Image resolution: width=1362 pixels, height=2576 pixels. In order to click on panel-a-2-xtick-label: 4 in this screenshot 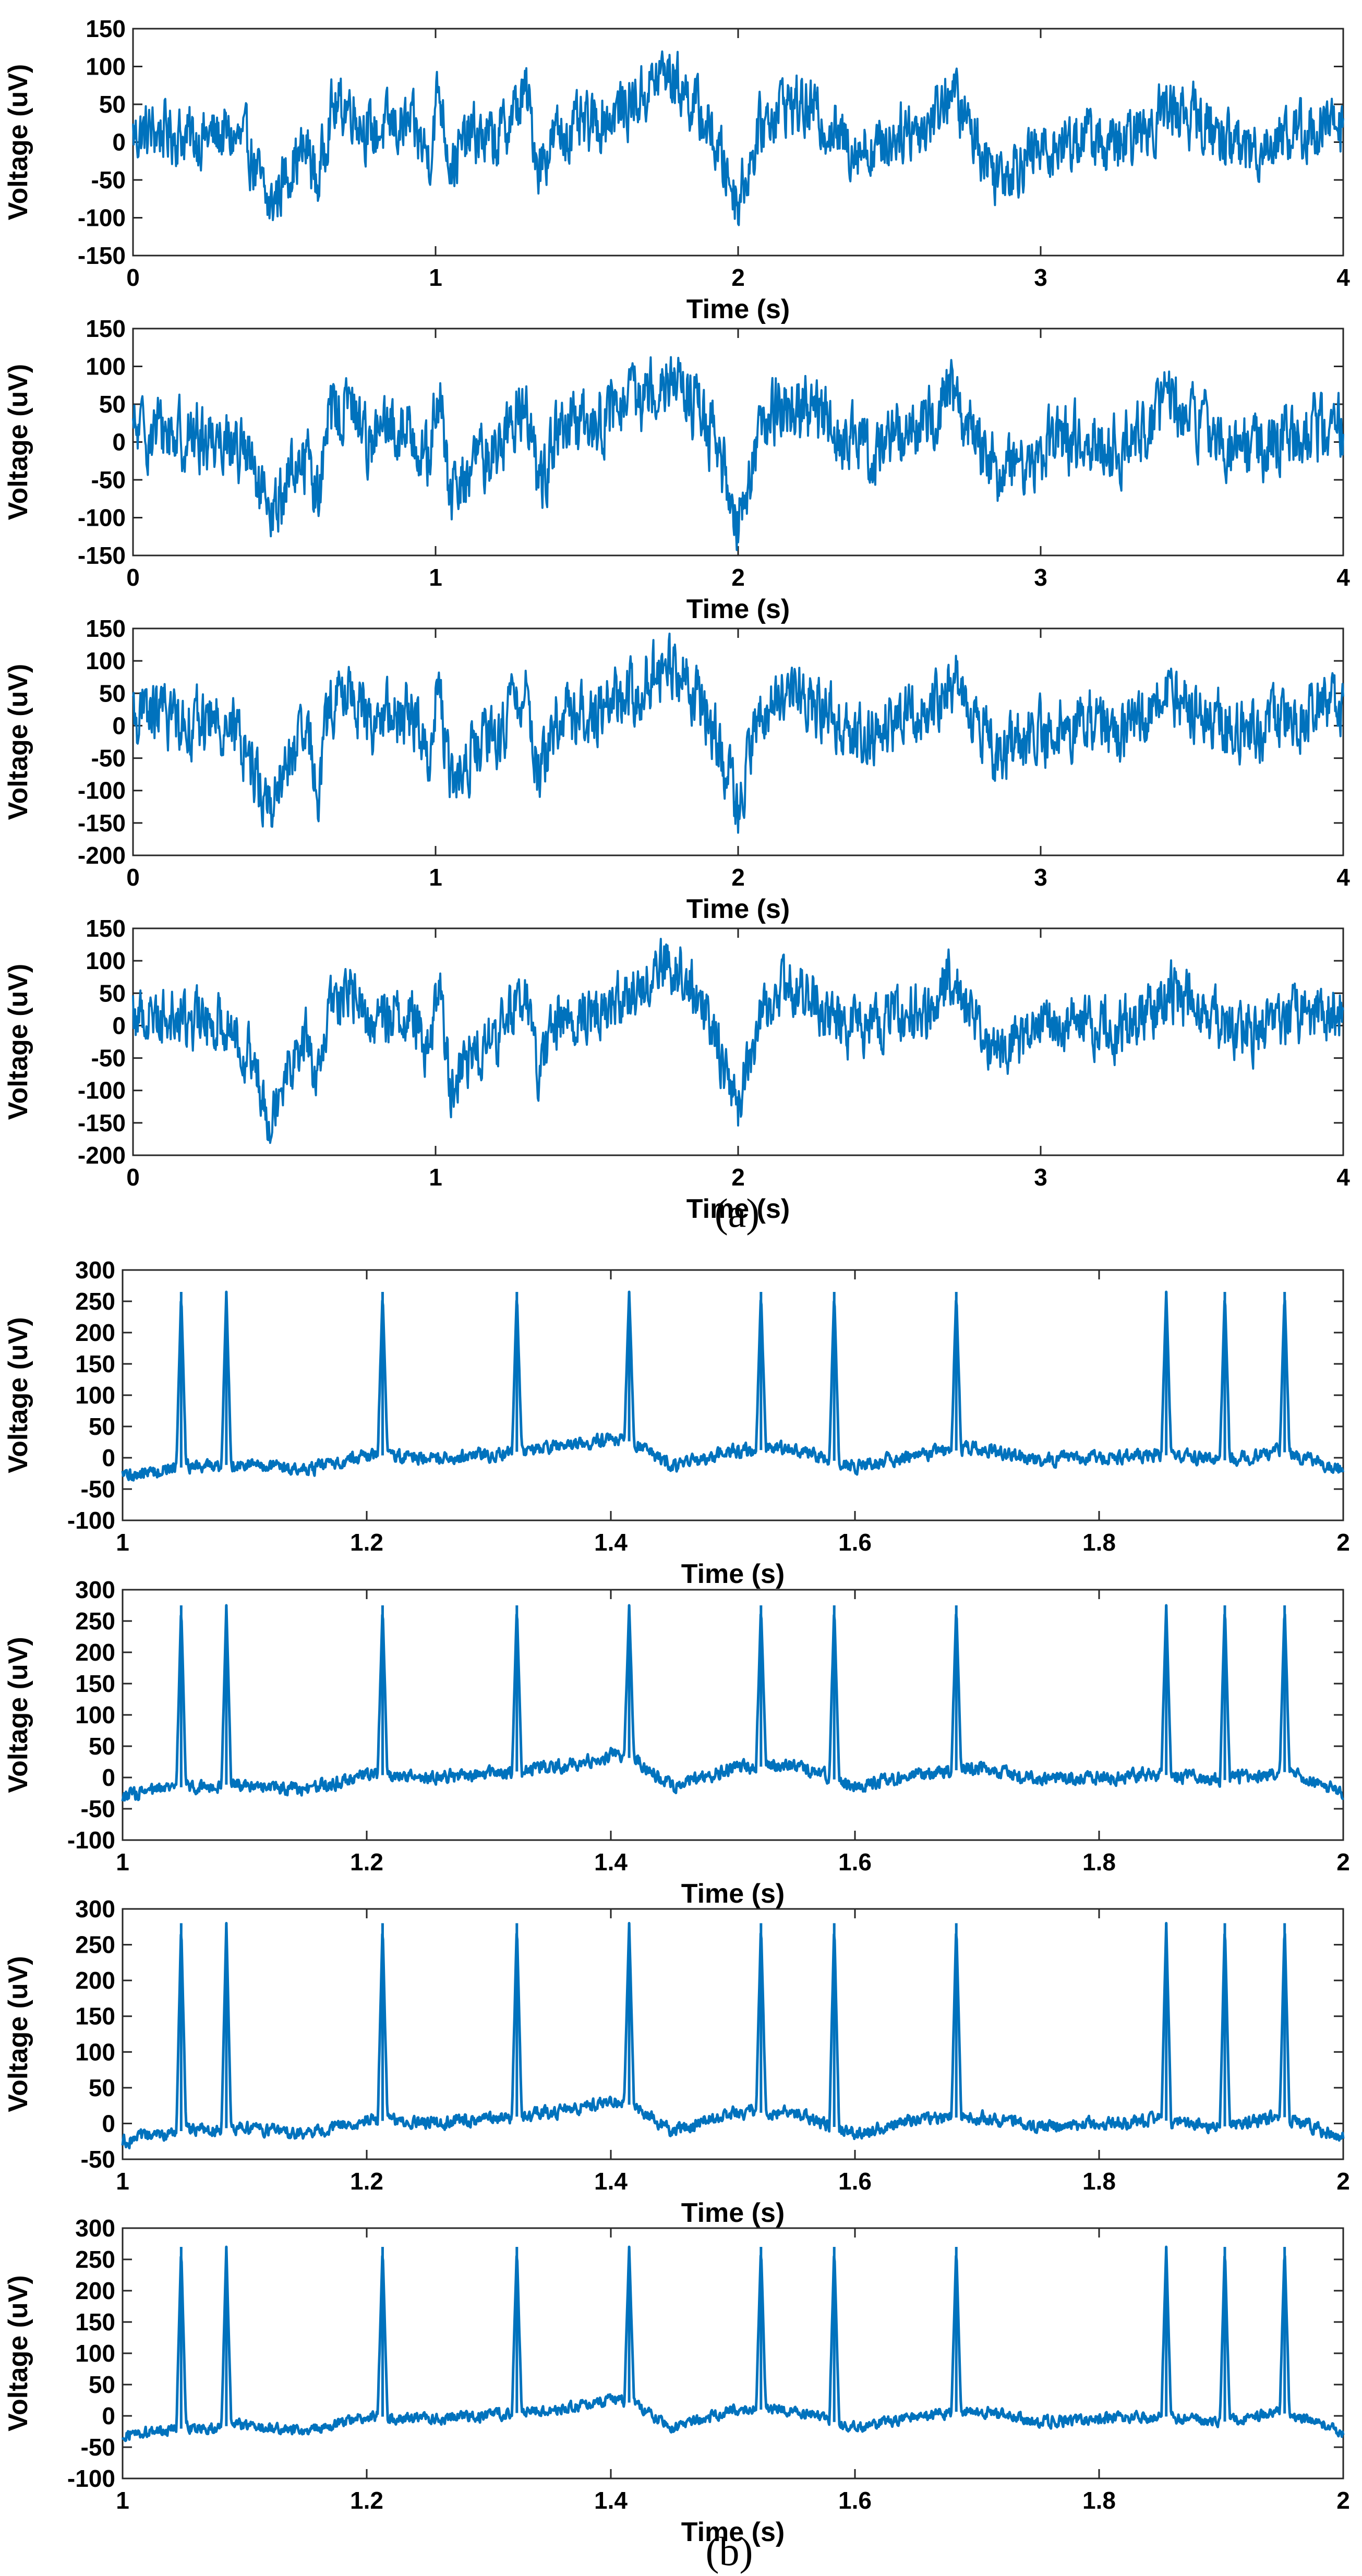, I will do `click(1343, 577)`.